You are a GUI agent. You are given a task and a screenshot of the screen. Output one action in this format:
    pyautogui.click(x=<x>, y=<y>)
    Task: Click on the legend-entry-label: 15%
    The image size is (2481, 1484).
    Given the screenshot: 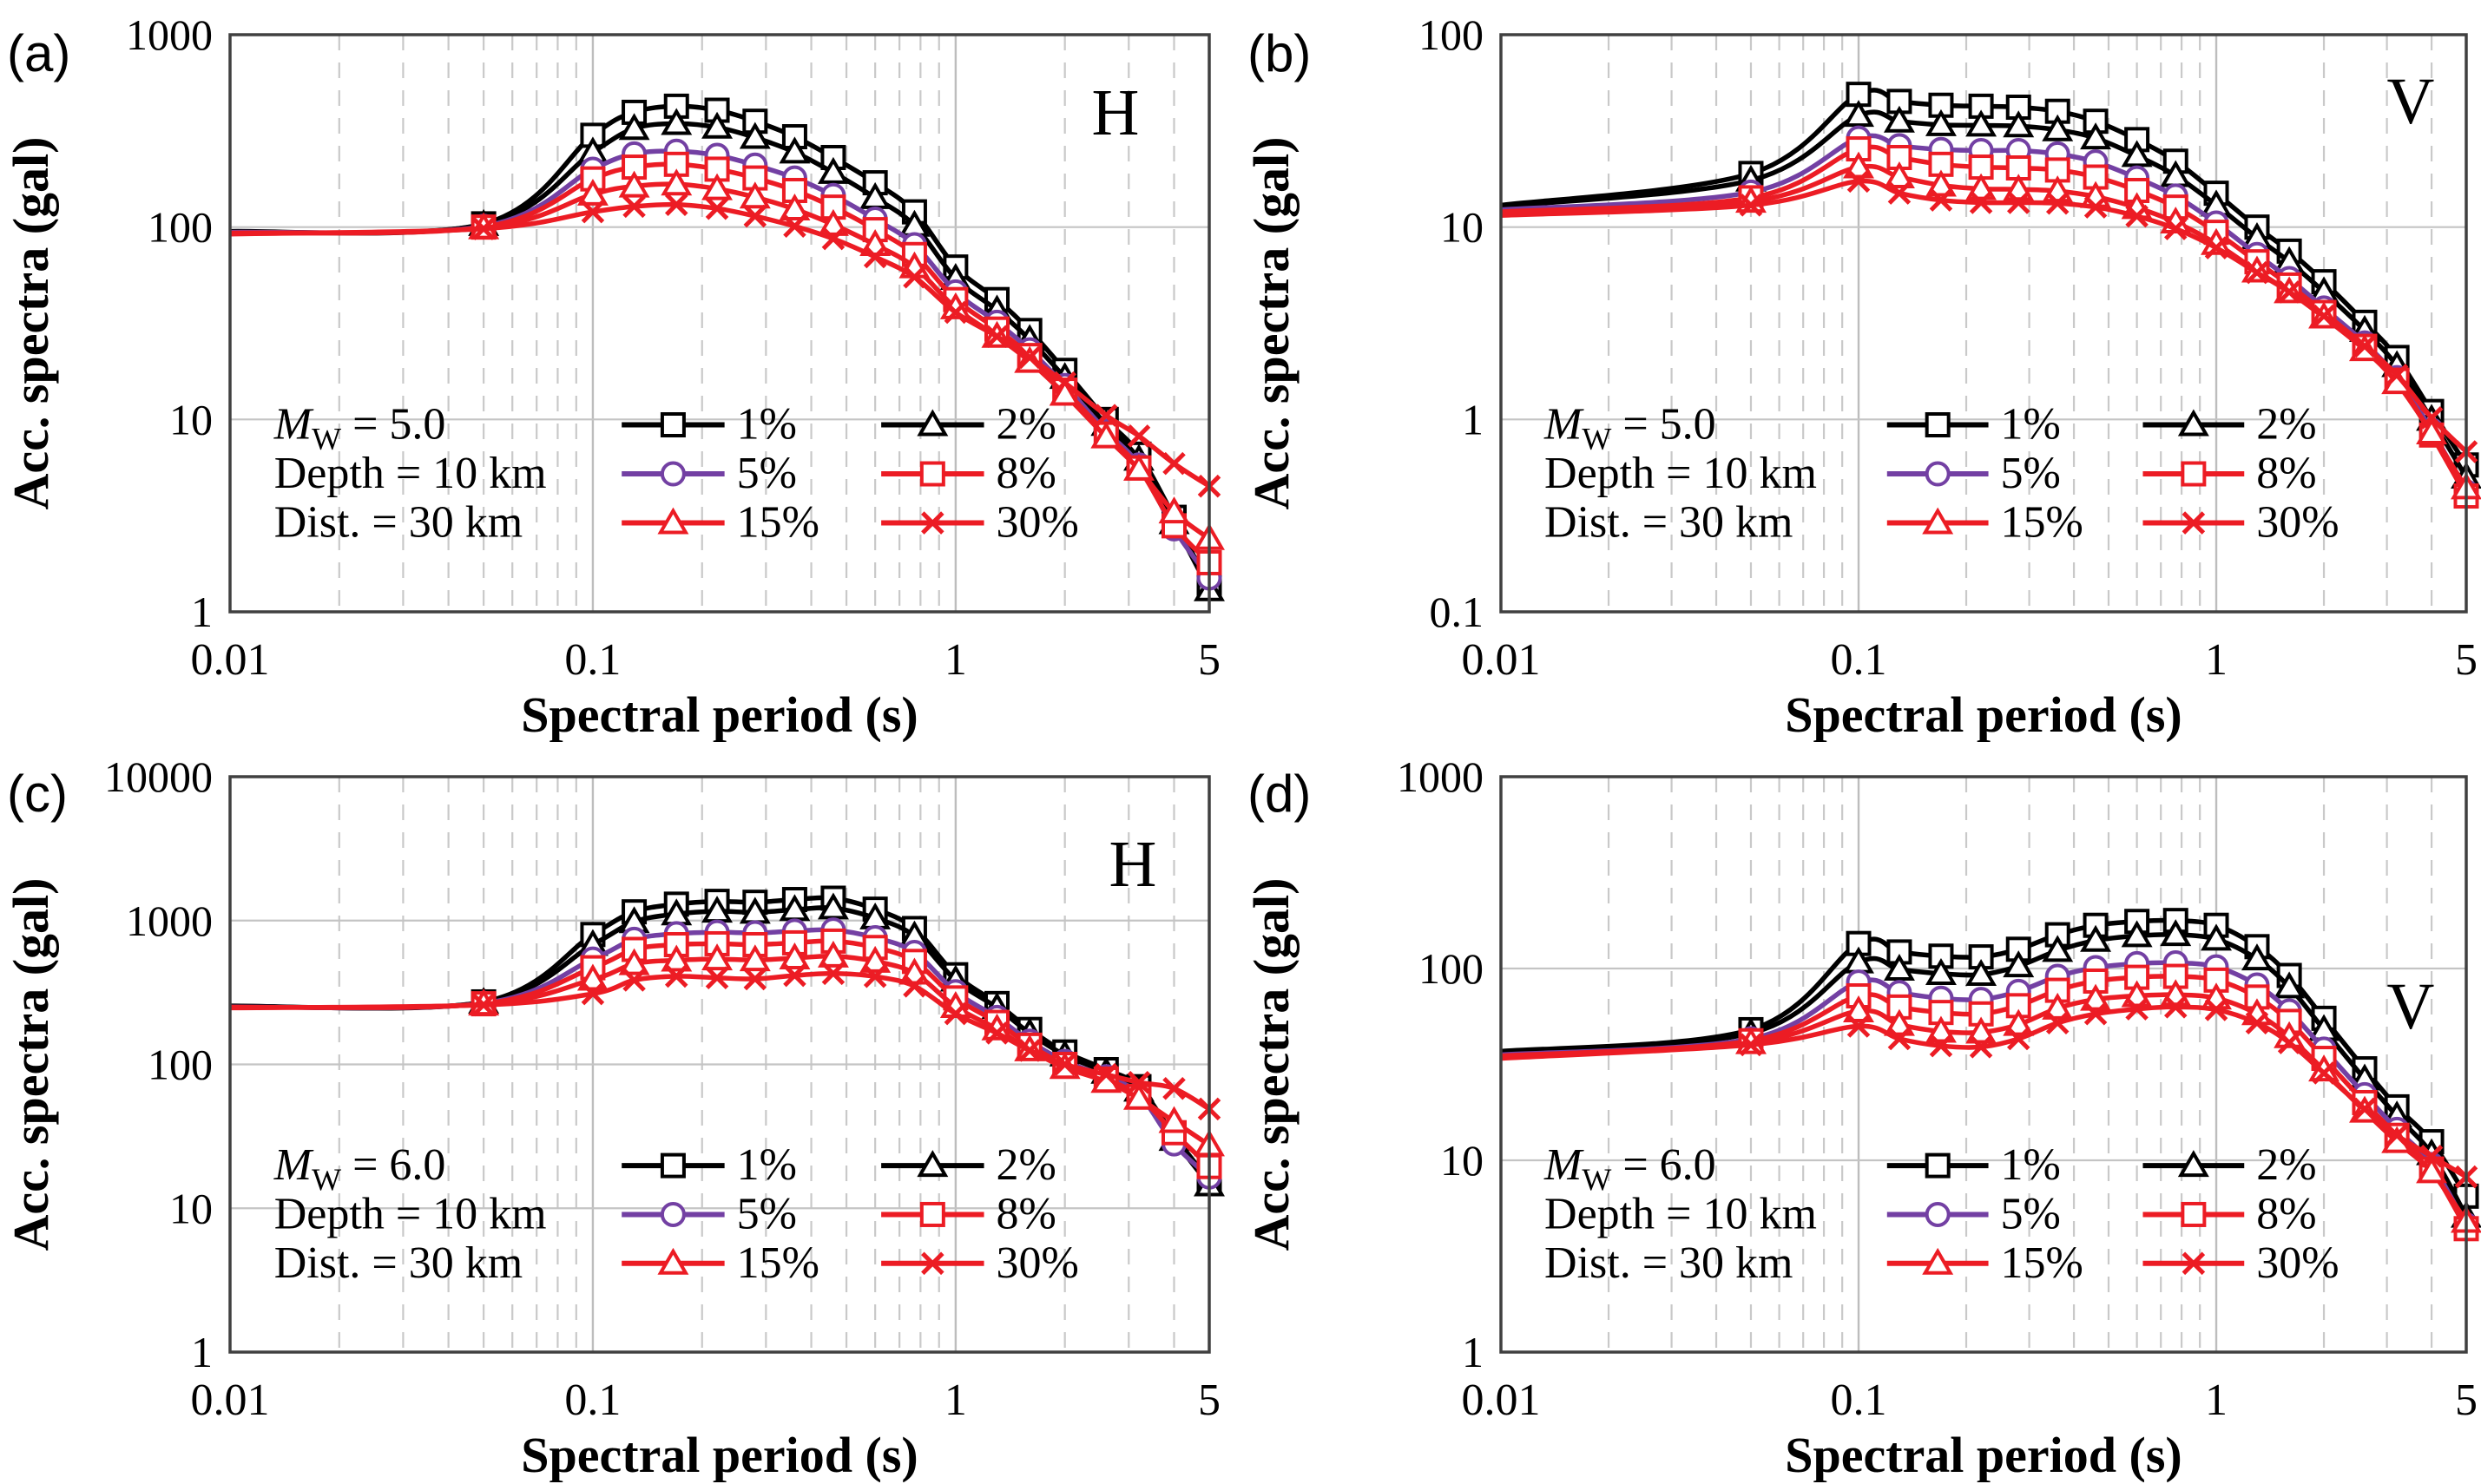 What is the action you would take?
    pyautogui.click(x=778, y=523)
    